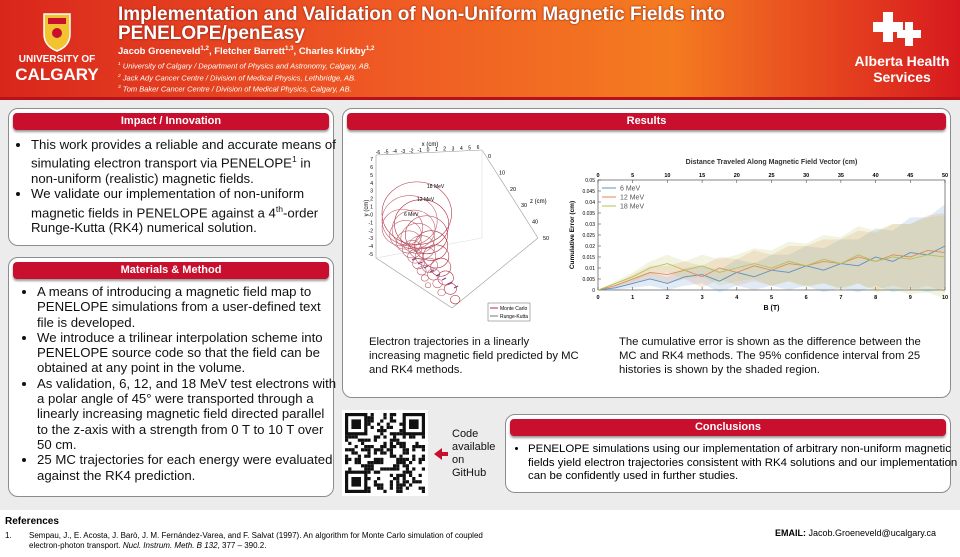 This screenshot has height=557, width=960. Describe the element at coordinates (772, 308) in the screenshot. I see `x-axis-label: B (T)` at that location.